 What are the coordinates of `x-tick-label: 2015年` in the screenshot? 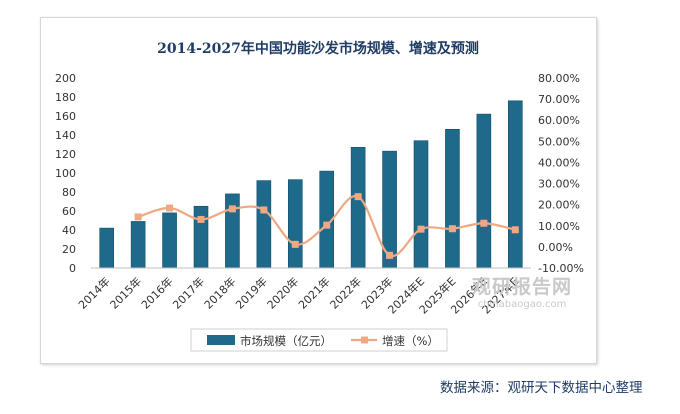 It's located at (125, 292).